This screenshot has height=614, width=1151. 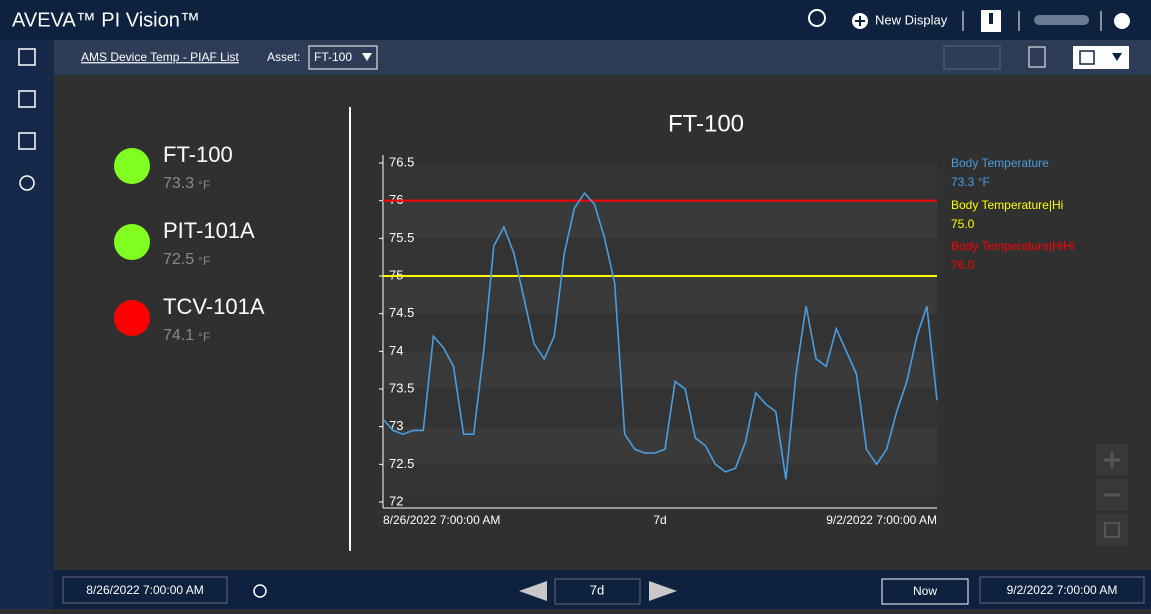 I want to click on y-tick-label: 75.5, so click(x=401, y=237).